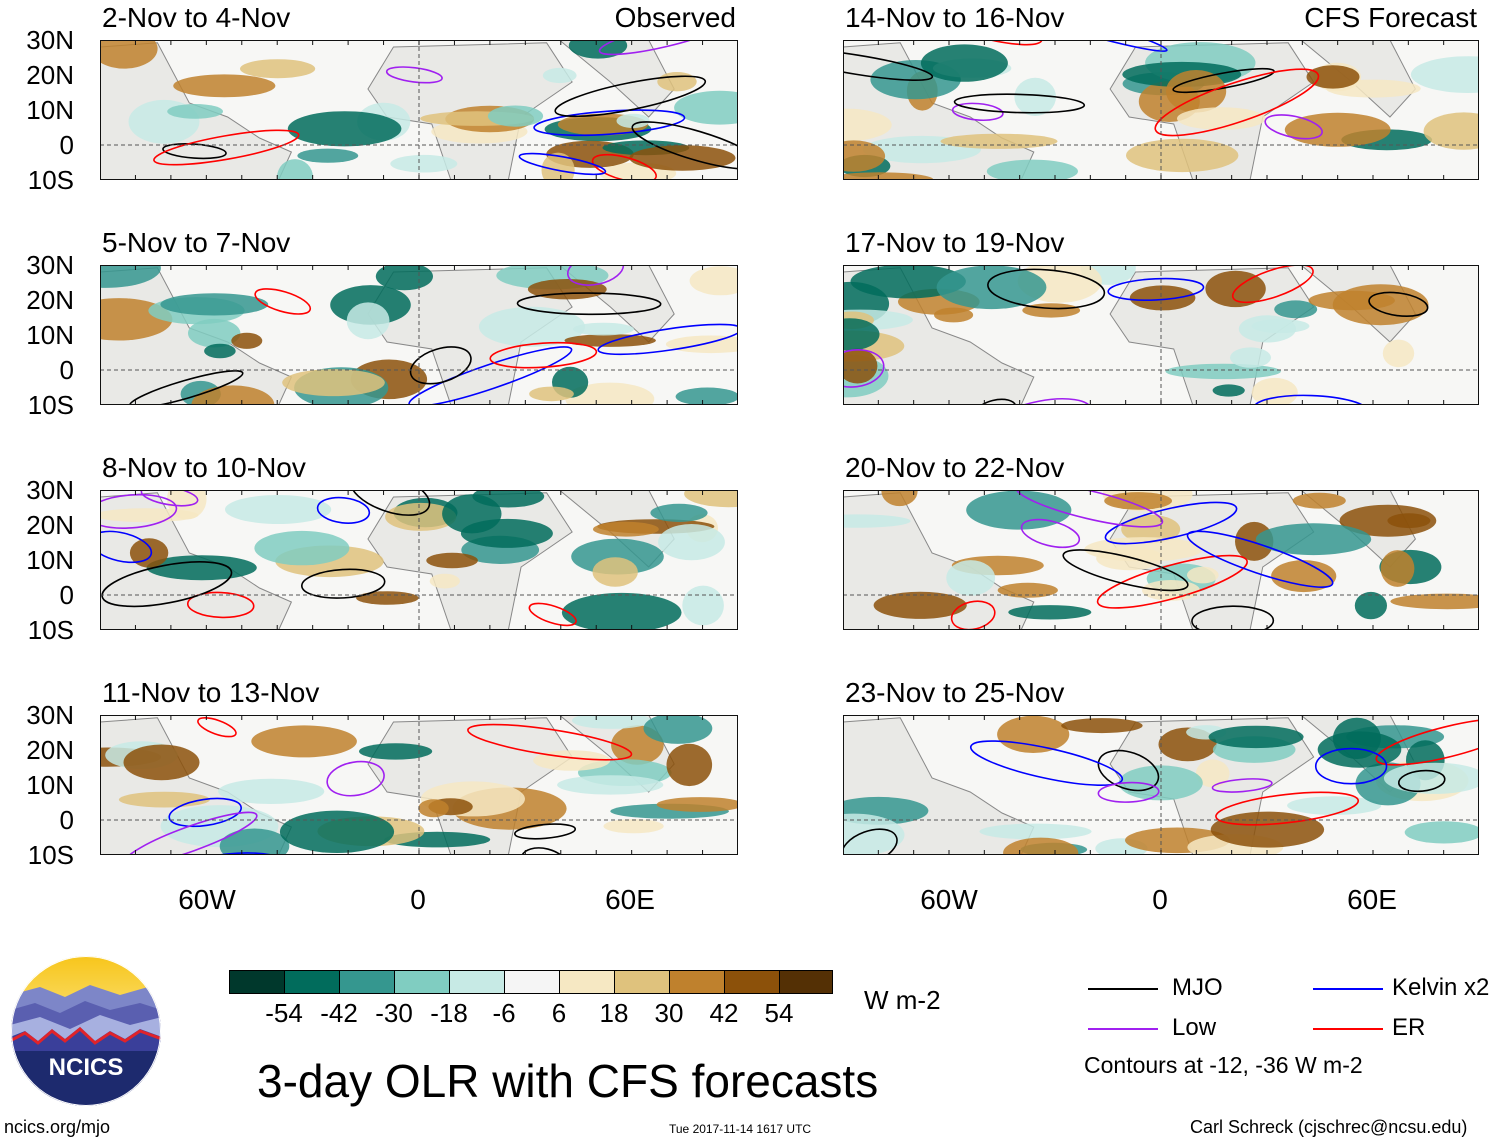 This screenshot has width=1510, height=1142. What do you see at coordinates (740, 1129) in the screenshot?
I see `footer-timestamp: Tue 2017-11-14 1617 UTC` at bounding box center [740, 1129].